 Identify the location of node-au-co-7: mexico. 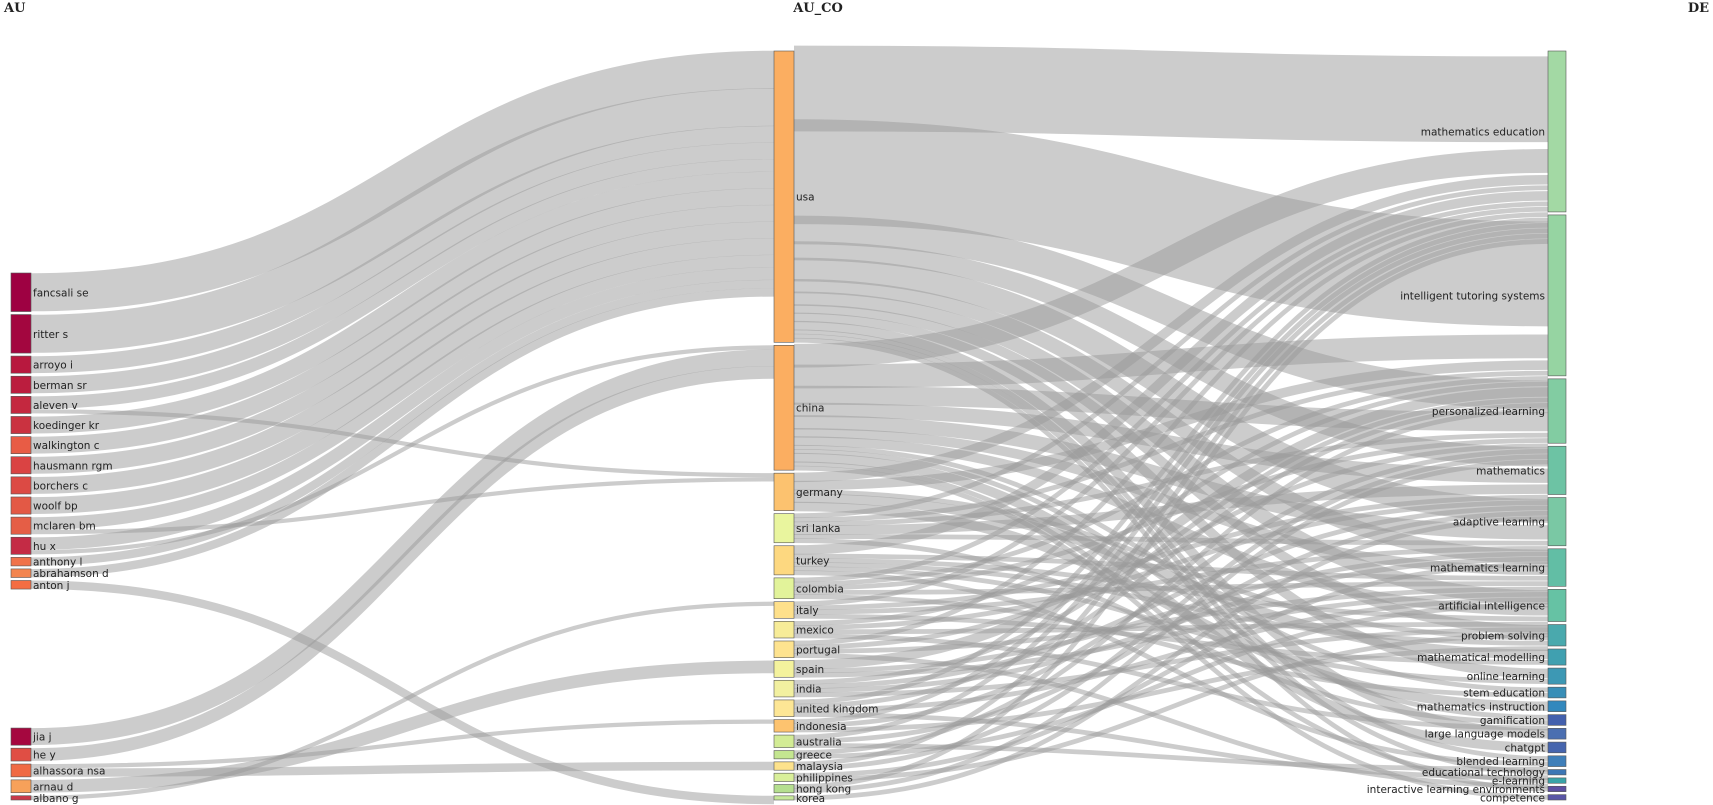
(803, 630).